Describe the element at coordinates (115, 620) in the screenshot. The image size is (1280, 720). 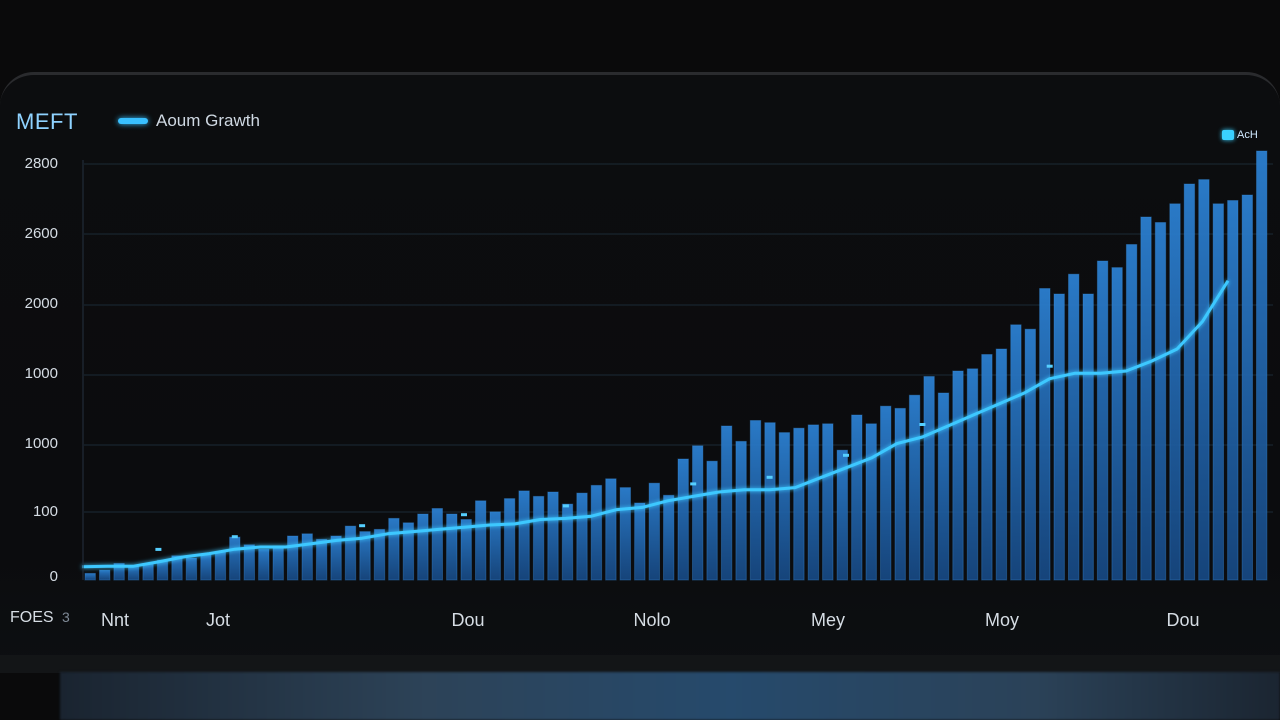
I see `x-tick-label: Nnt` at that location.